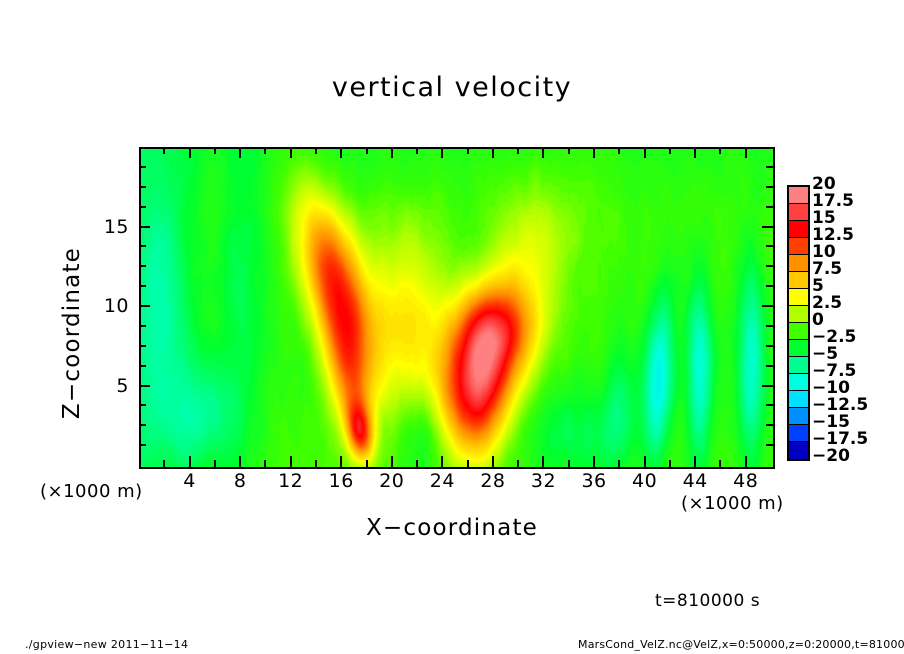  Describe the element at coordinates (746, 481) in the screenshot. I see `x-axis-tick-label: 48` at that location.